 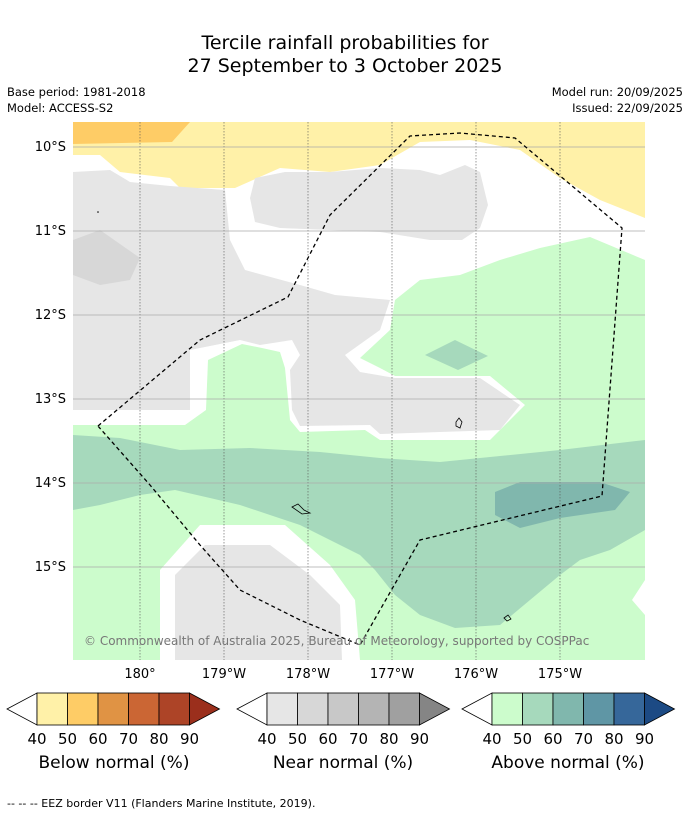 What do you see at coordinates (258, 602) in the screenshot?
I see `near-normal-south-fill` at bounding box center [258, 602].